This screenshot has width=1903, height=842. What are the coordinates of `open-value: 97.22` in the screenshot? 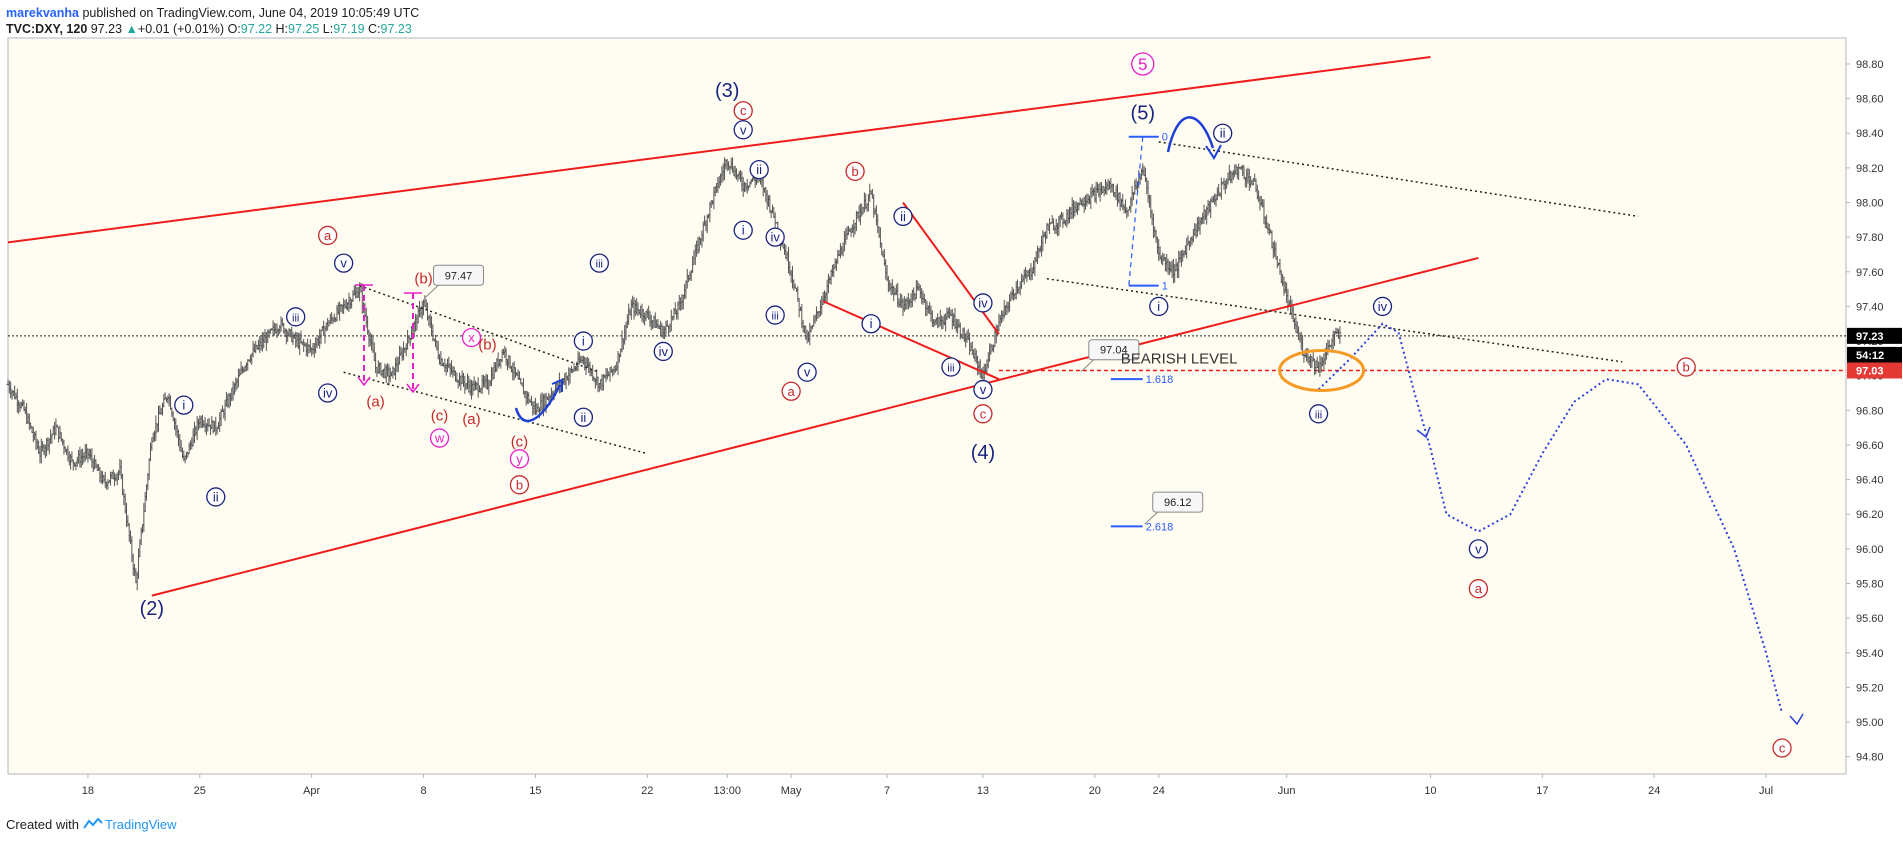 It's located at (256, 29).